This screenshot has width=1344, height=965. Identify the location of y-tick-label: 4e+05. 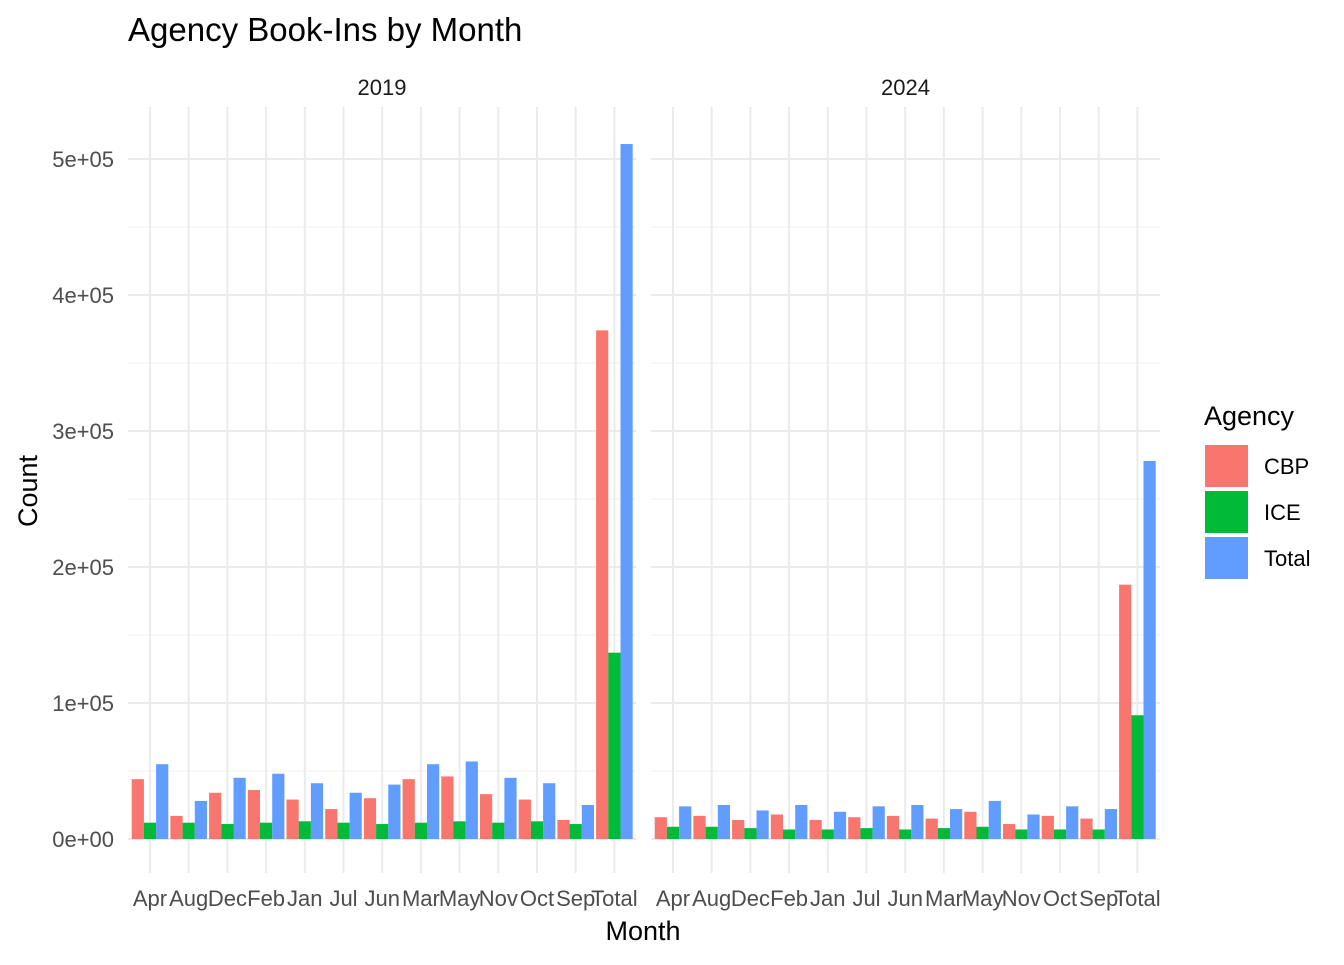
(83, 295).